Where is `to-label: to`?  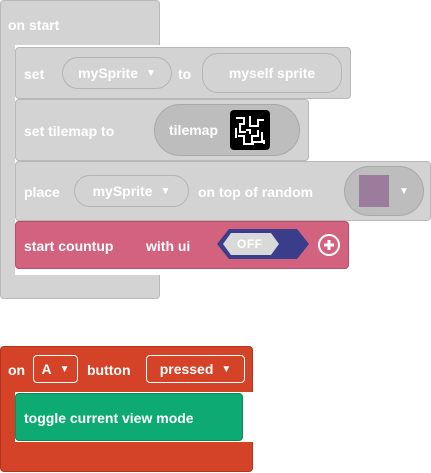 to-label: to is located at coordinates (185, 74).